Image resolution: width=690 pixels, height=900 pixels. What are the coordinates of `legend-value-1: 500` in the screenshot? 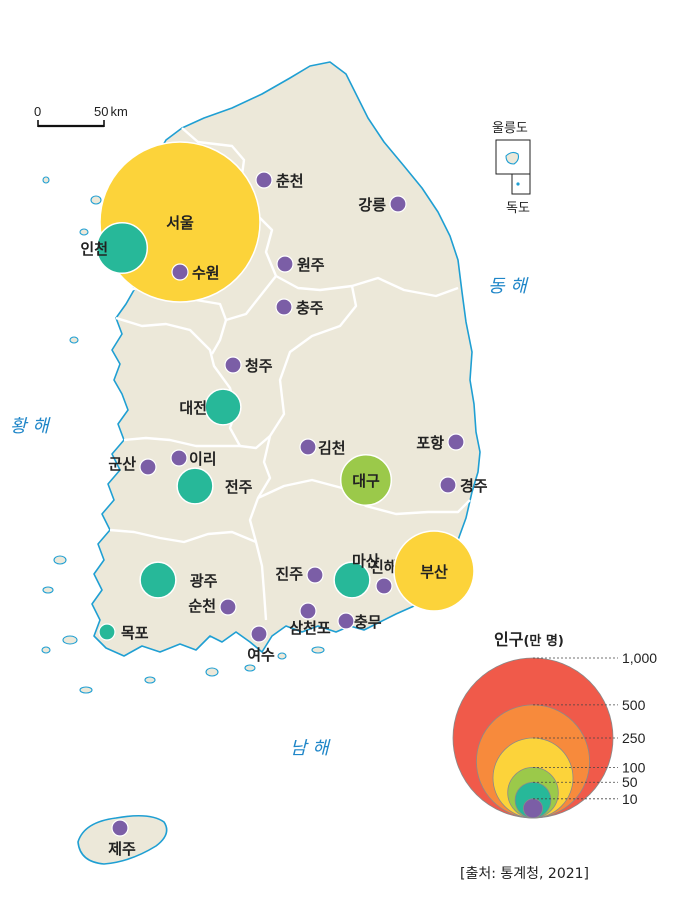 It's located at (634, 705).